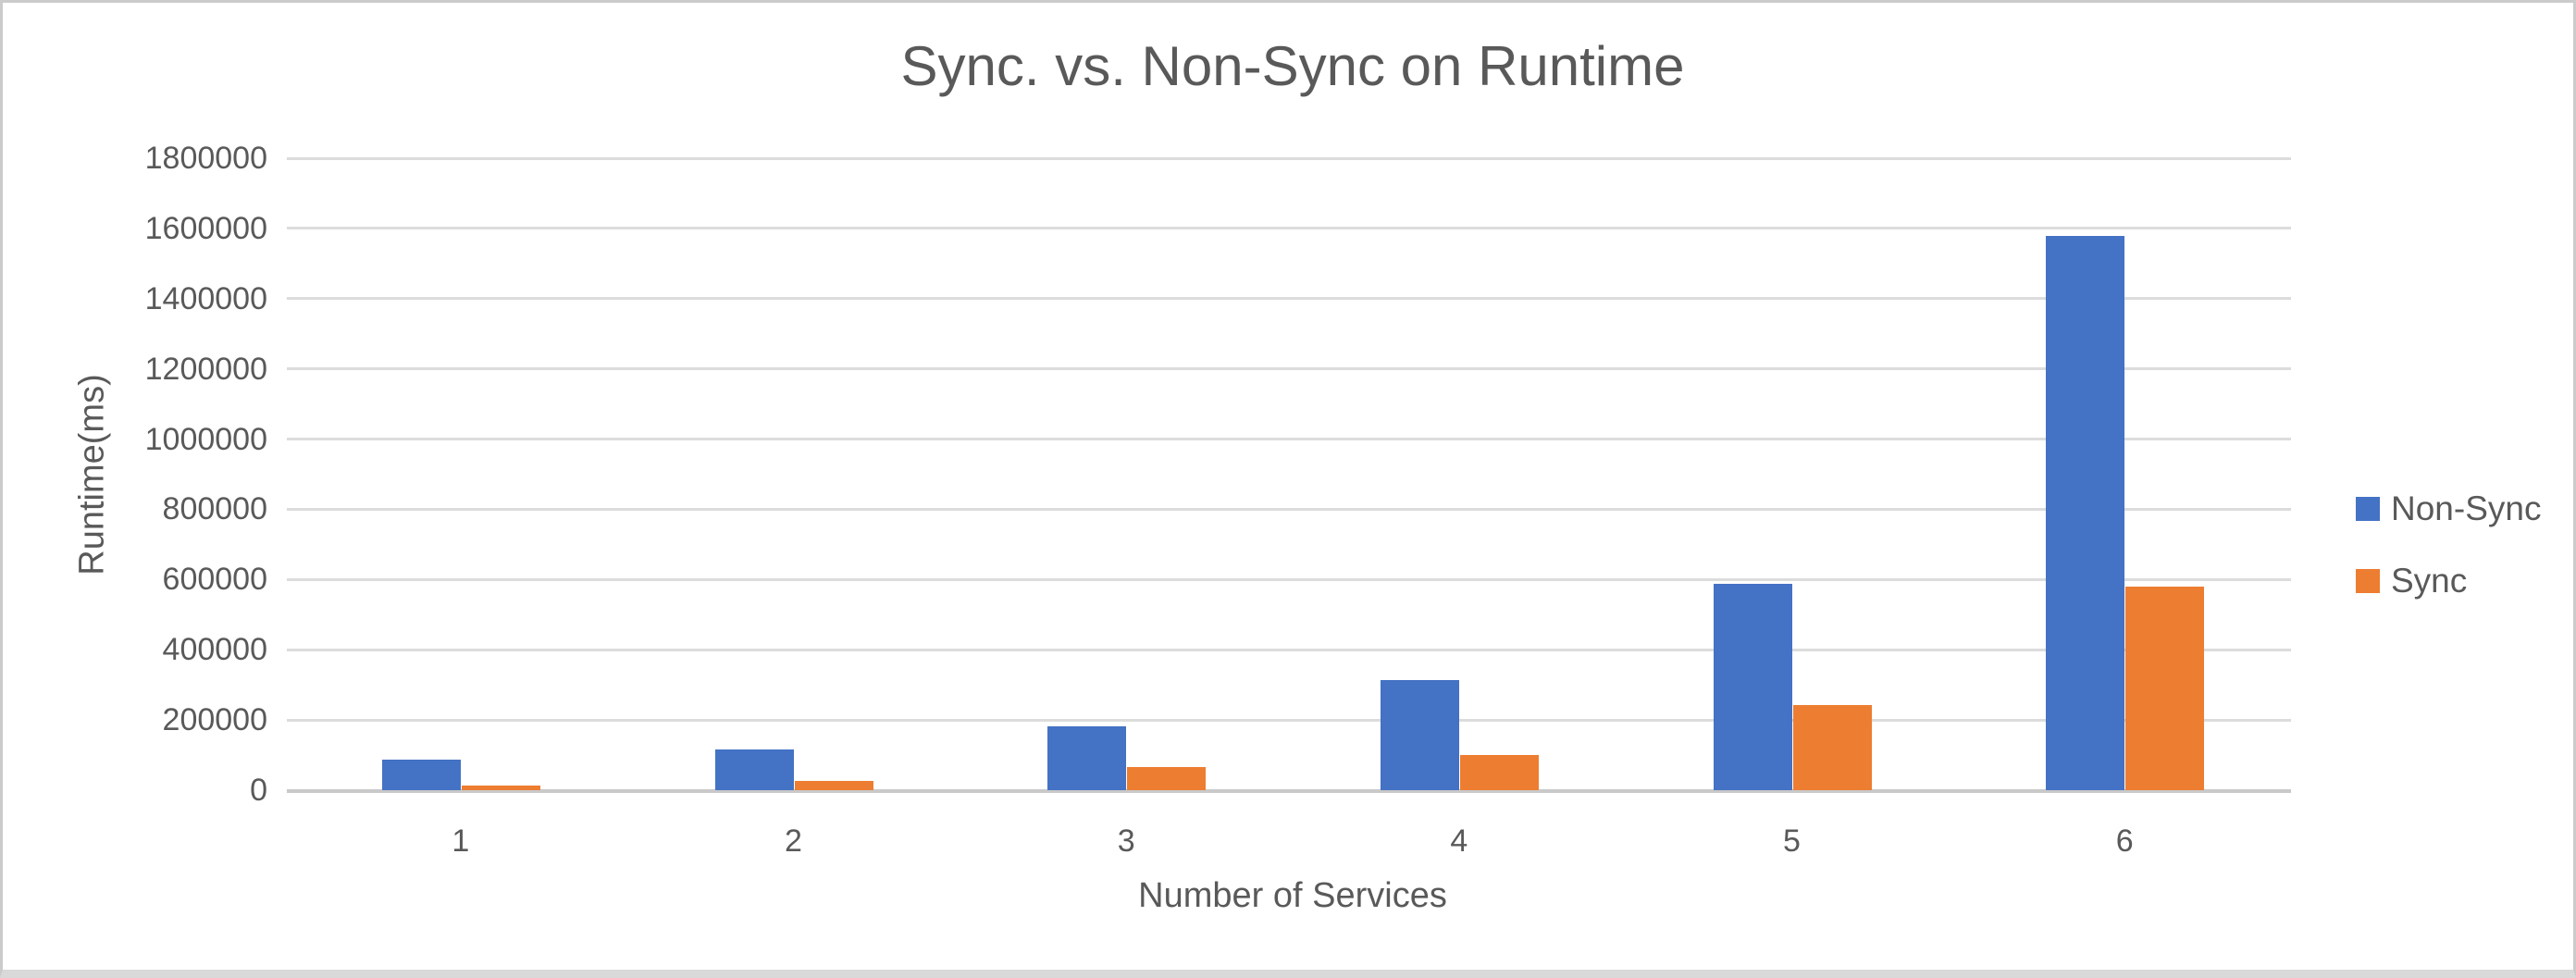 The image size is (2576, 978). What do you see at coordinates (215, 650) in the screenshot?
I see `y-tick-label: 400000` at bounding box center [215, 650].